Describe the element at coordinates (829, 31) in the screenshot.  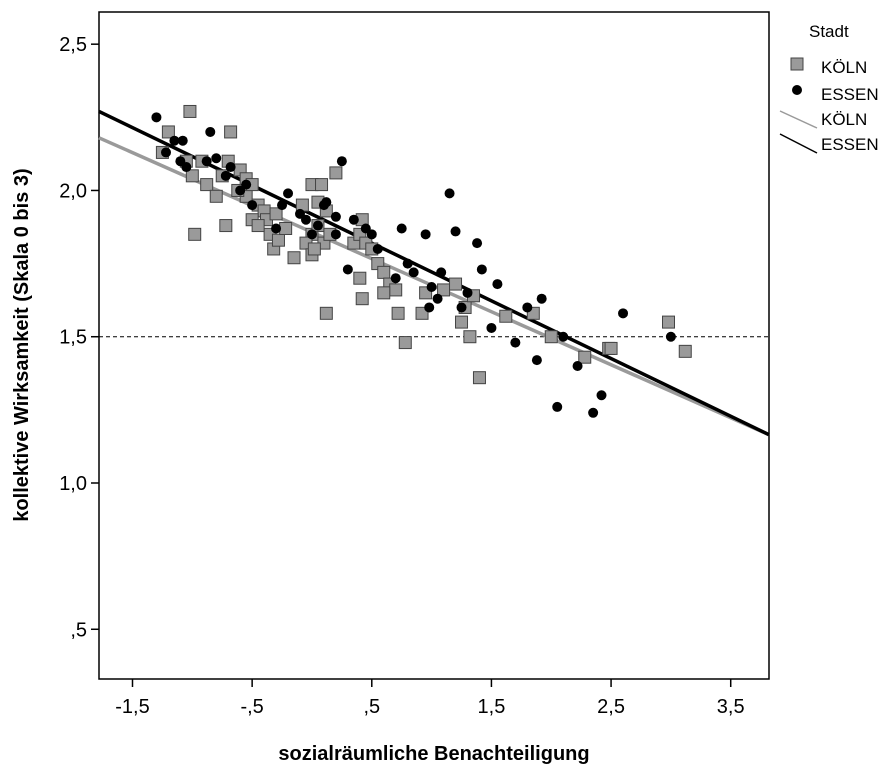
I see `legend-title: Stadt` at that location.